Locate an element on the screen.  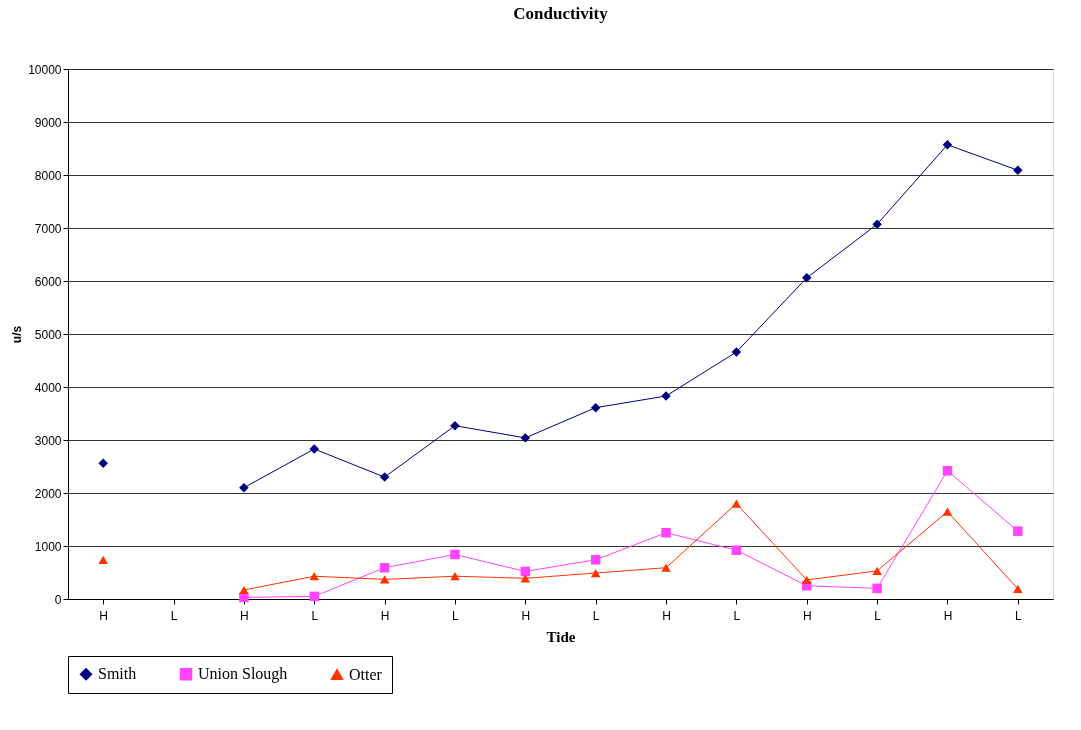
x-axis-title: Tide is located at coordinates (561, 636).